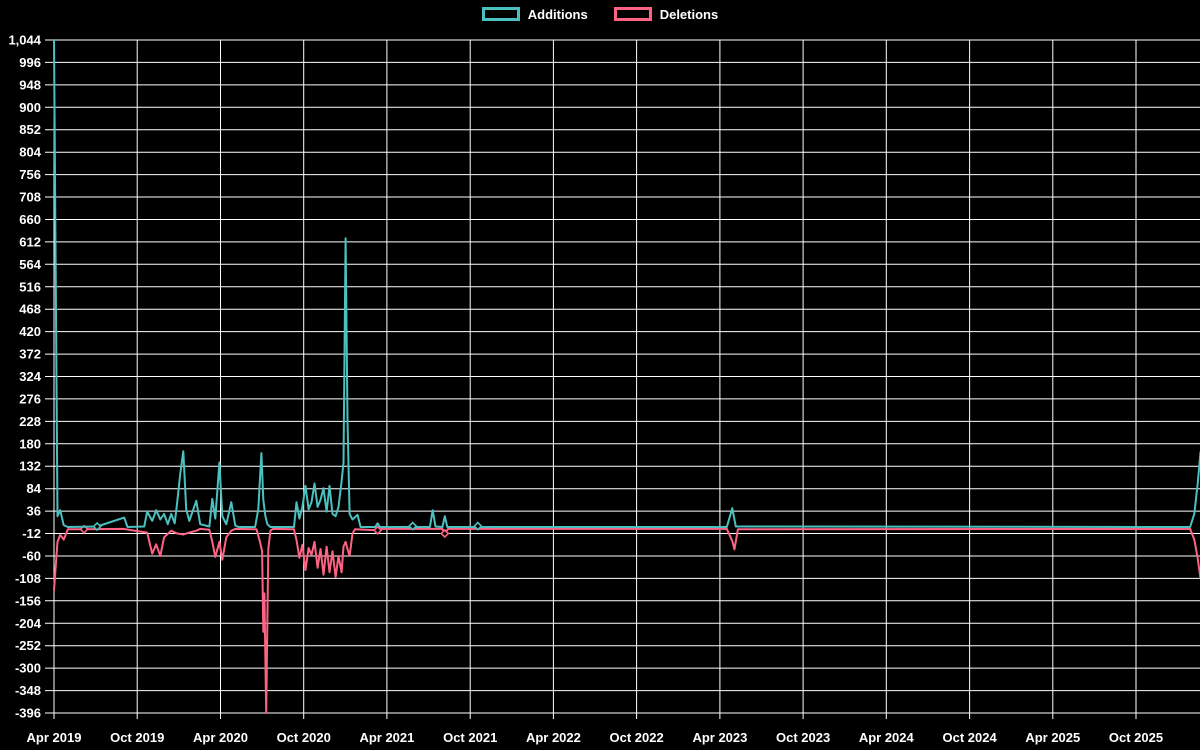  What do you see at coordinates (30, 354) in the screenshot?
I see `y-tick-label: 372` at bounding box center [30, 354].